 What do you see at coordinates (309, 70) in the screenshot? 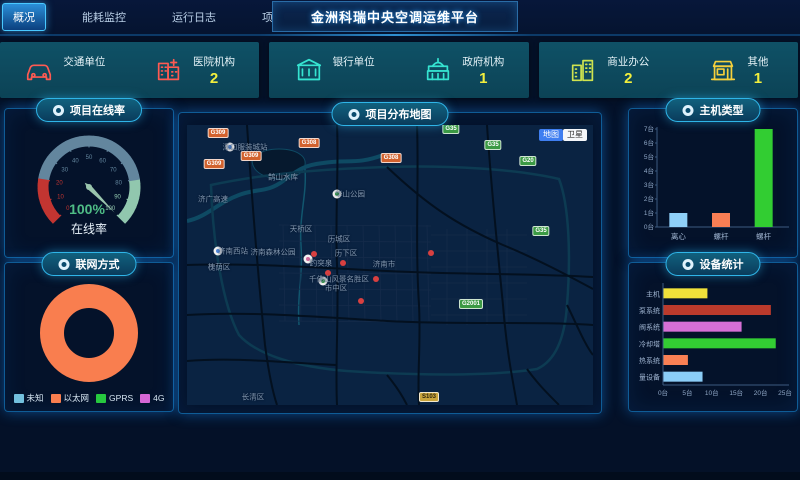
I see `bank-icon` at bounding box center [309, 70].